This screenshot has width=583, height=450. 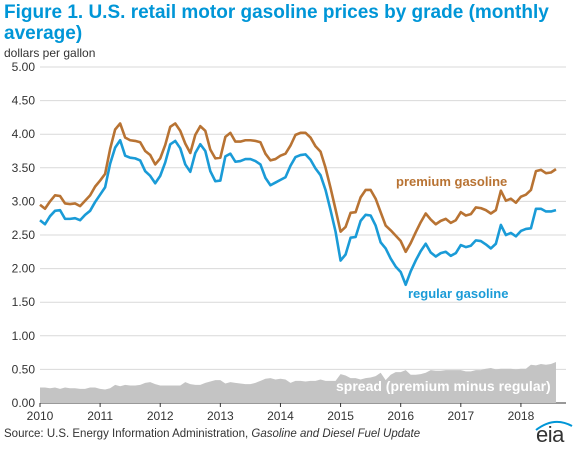 I want to click on y-tick-label: 3.00, so click(x=24, y=201).